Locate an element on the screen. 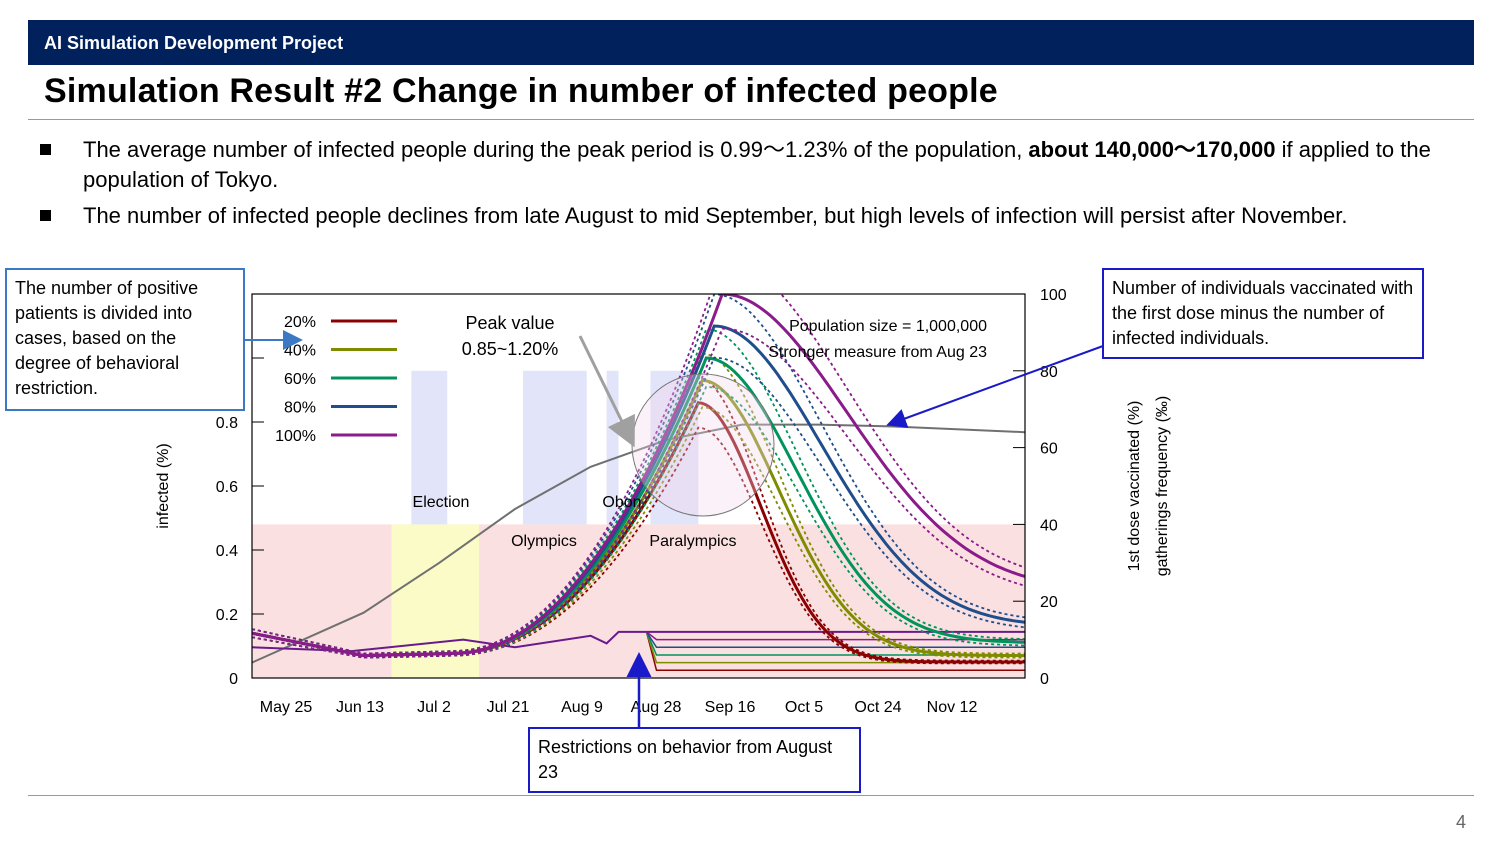 The height and width of the screenshot is (844, 1500). y-right-tick-label: 0 is located at coordinates (1044, 679).